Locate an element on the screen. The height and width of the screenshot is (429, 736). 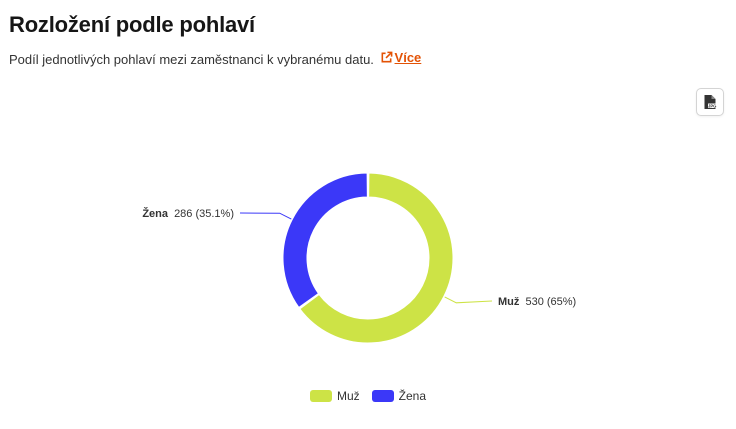
external-link-icon is located at coordinates (386, 57).